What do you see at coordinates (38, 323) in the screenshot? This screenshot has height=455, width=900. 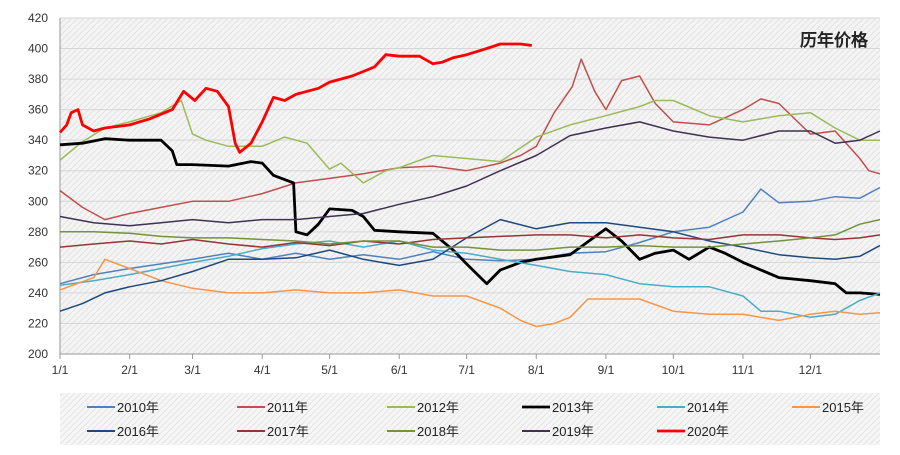 I see `y-tick-label: 220` at bounding box center [38, 323].